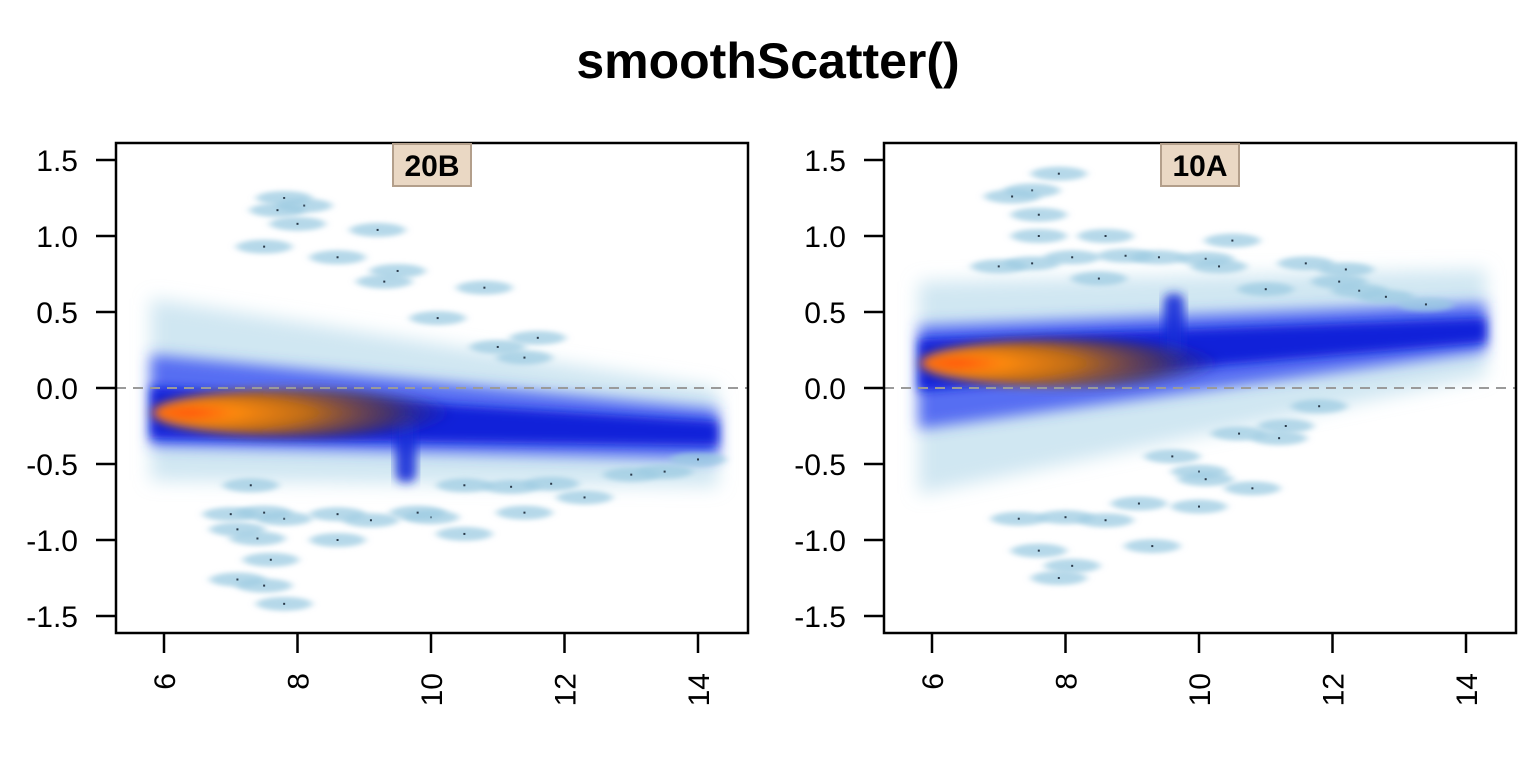 Image resolution: width=1536 pixels, height=768 pixels. I want to click on density-spike, so click(1174, 325).